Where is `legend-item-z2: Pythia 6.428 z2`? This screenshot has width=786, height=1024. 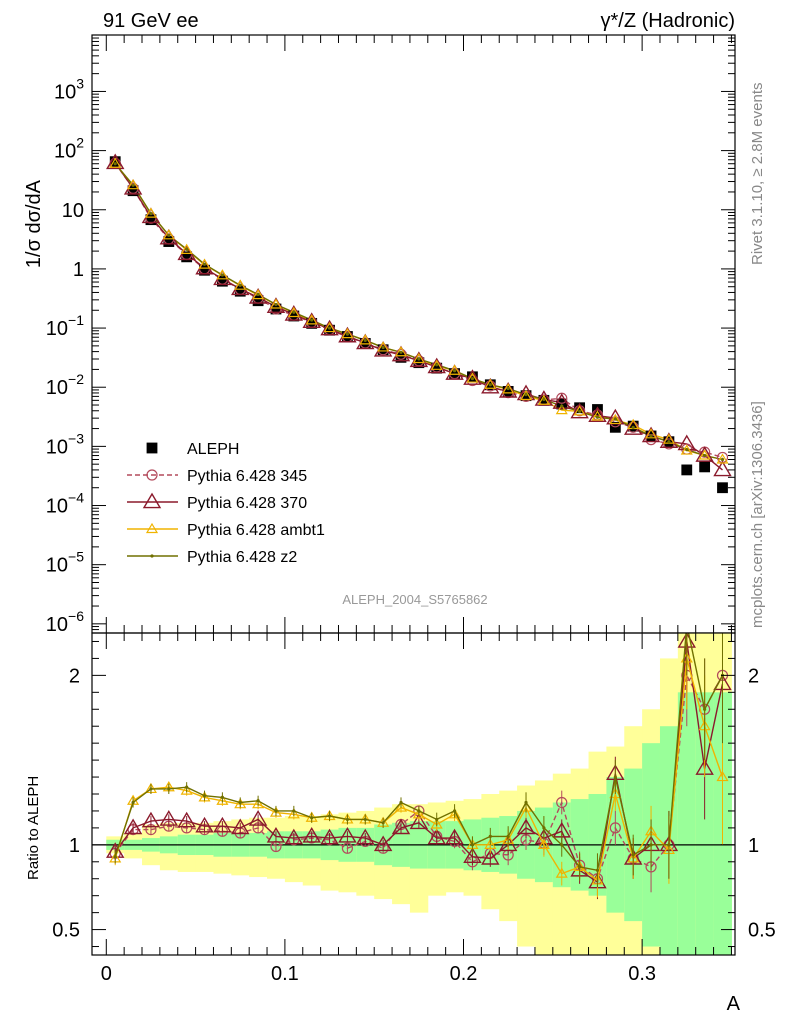 legend-item-z2: Pythia 6.428 z2 is located at coordinates (212, 557).